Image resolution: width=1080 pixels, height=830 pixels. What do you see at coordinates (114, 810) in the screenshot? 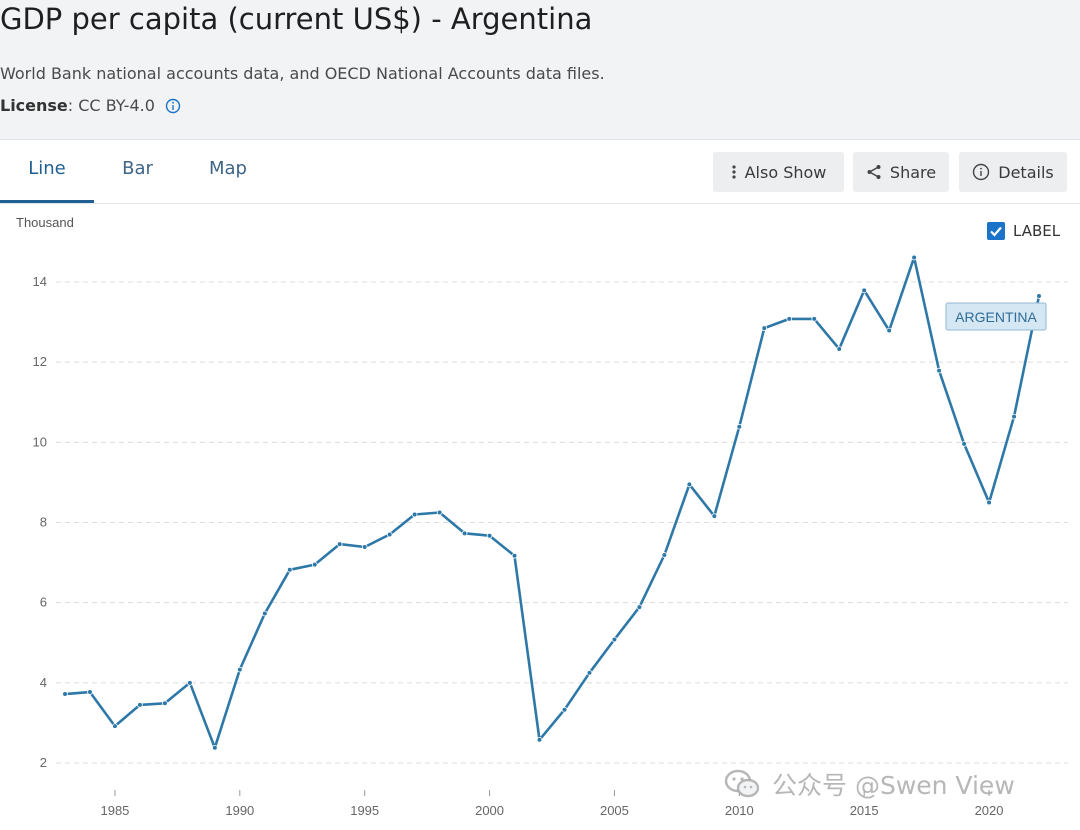
I see `x-tick-label: 1985` at bounding box center [114, 810].